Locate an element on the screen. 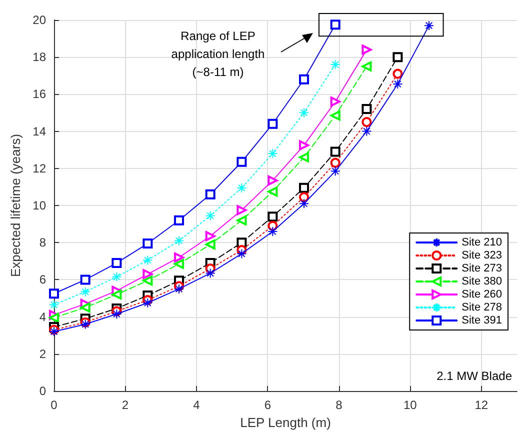  legend-label: Site 273 is located at coordinates (482, 268).